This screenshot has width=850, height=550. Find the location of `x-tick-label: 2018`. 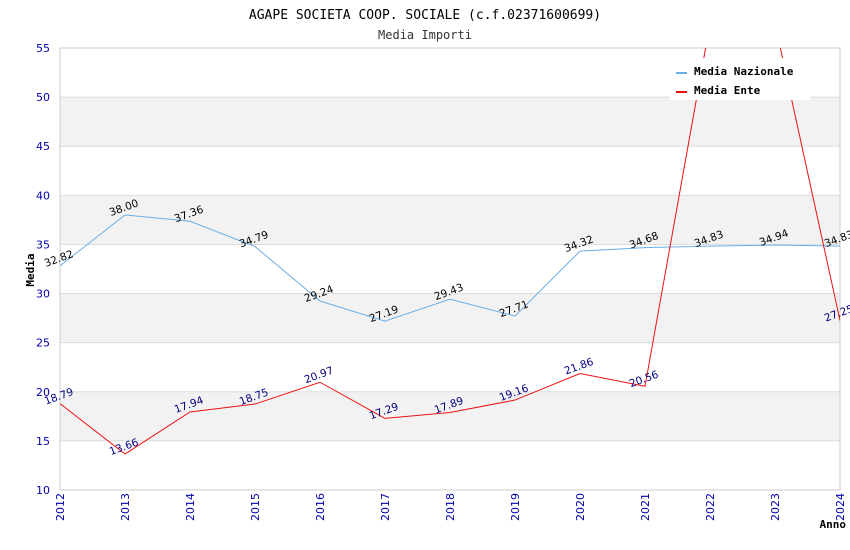

x-tick-label: 2018 is located at coordinates (450, 507).